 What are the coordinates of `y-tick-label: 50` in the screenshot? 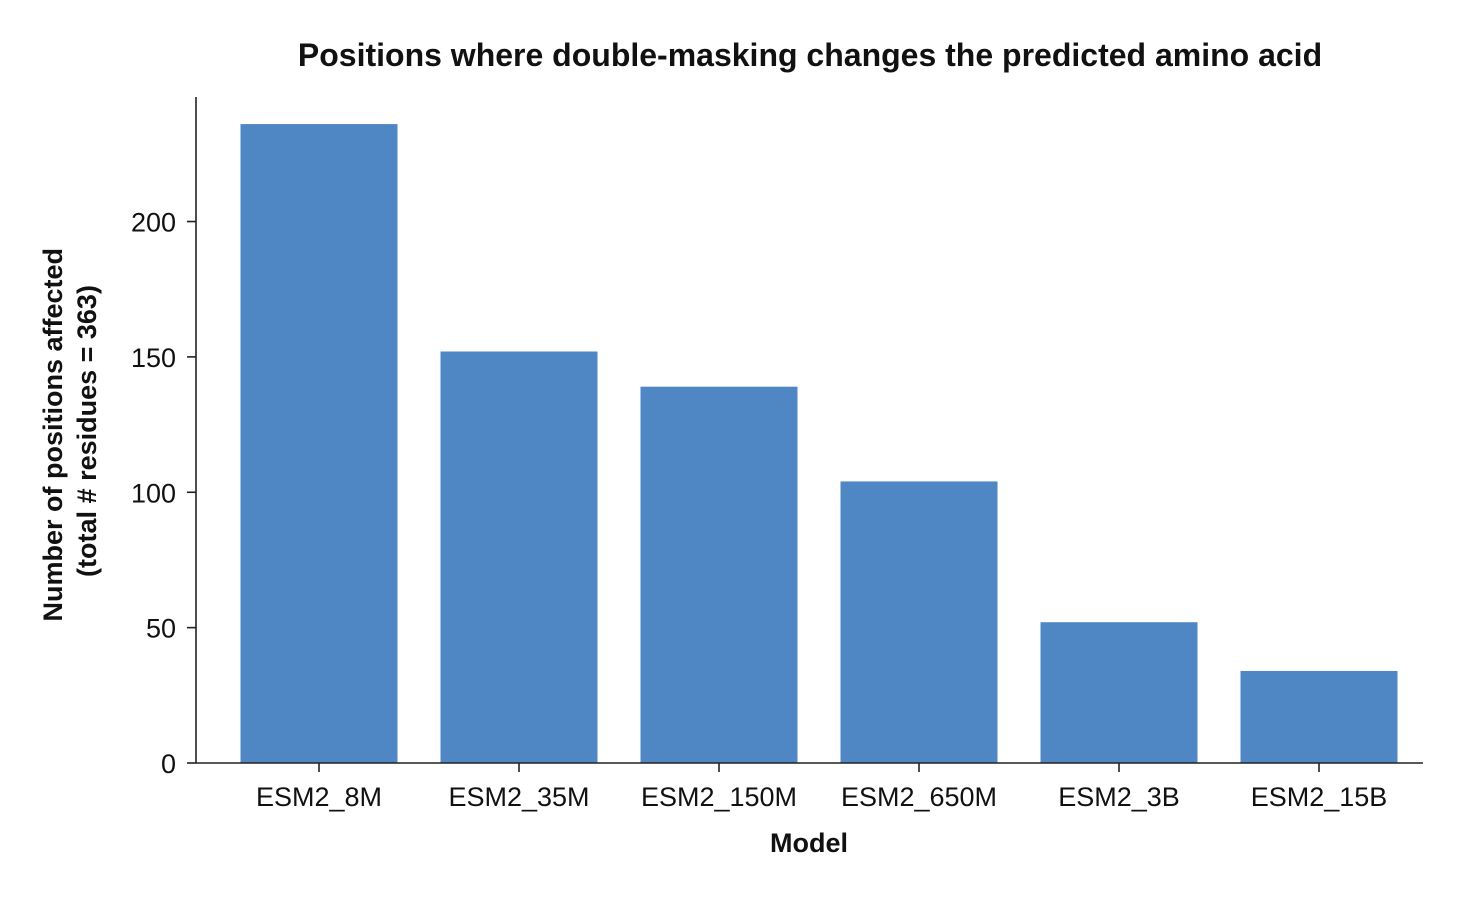 It's located at (161, 629).